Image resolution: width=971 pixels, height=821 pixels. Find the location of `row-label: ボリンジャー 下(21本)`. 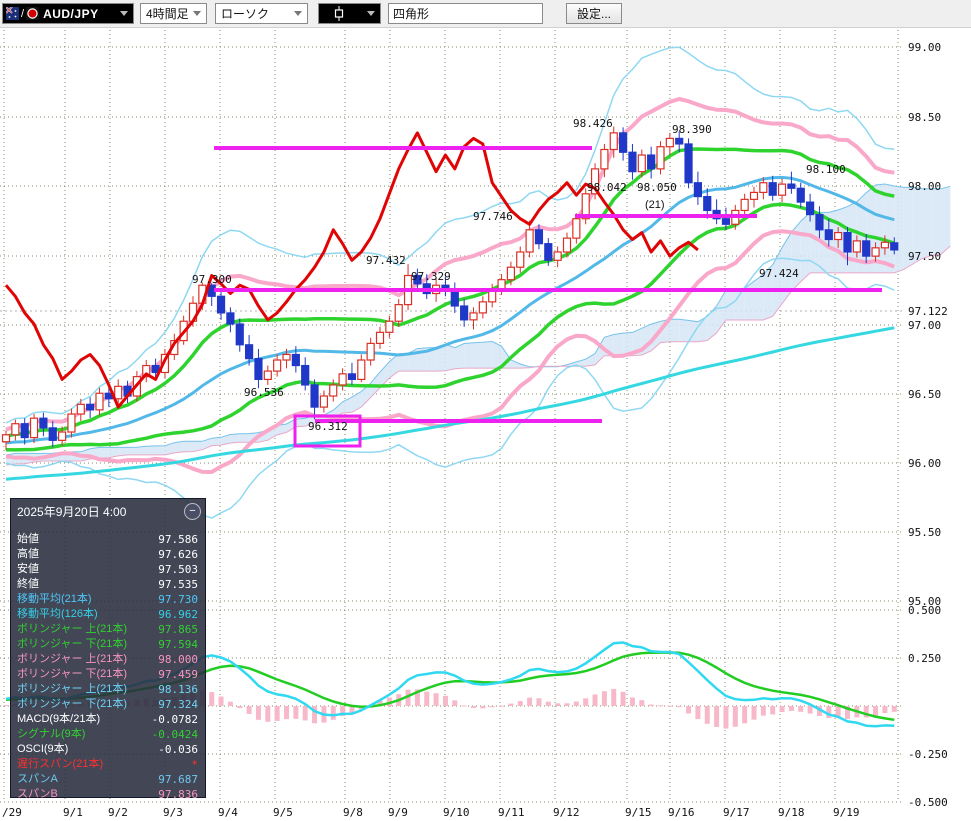

row-label: ボリンジャー 下(21本) is located at coordinates (72, 644).